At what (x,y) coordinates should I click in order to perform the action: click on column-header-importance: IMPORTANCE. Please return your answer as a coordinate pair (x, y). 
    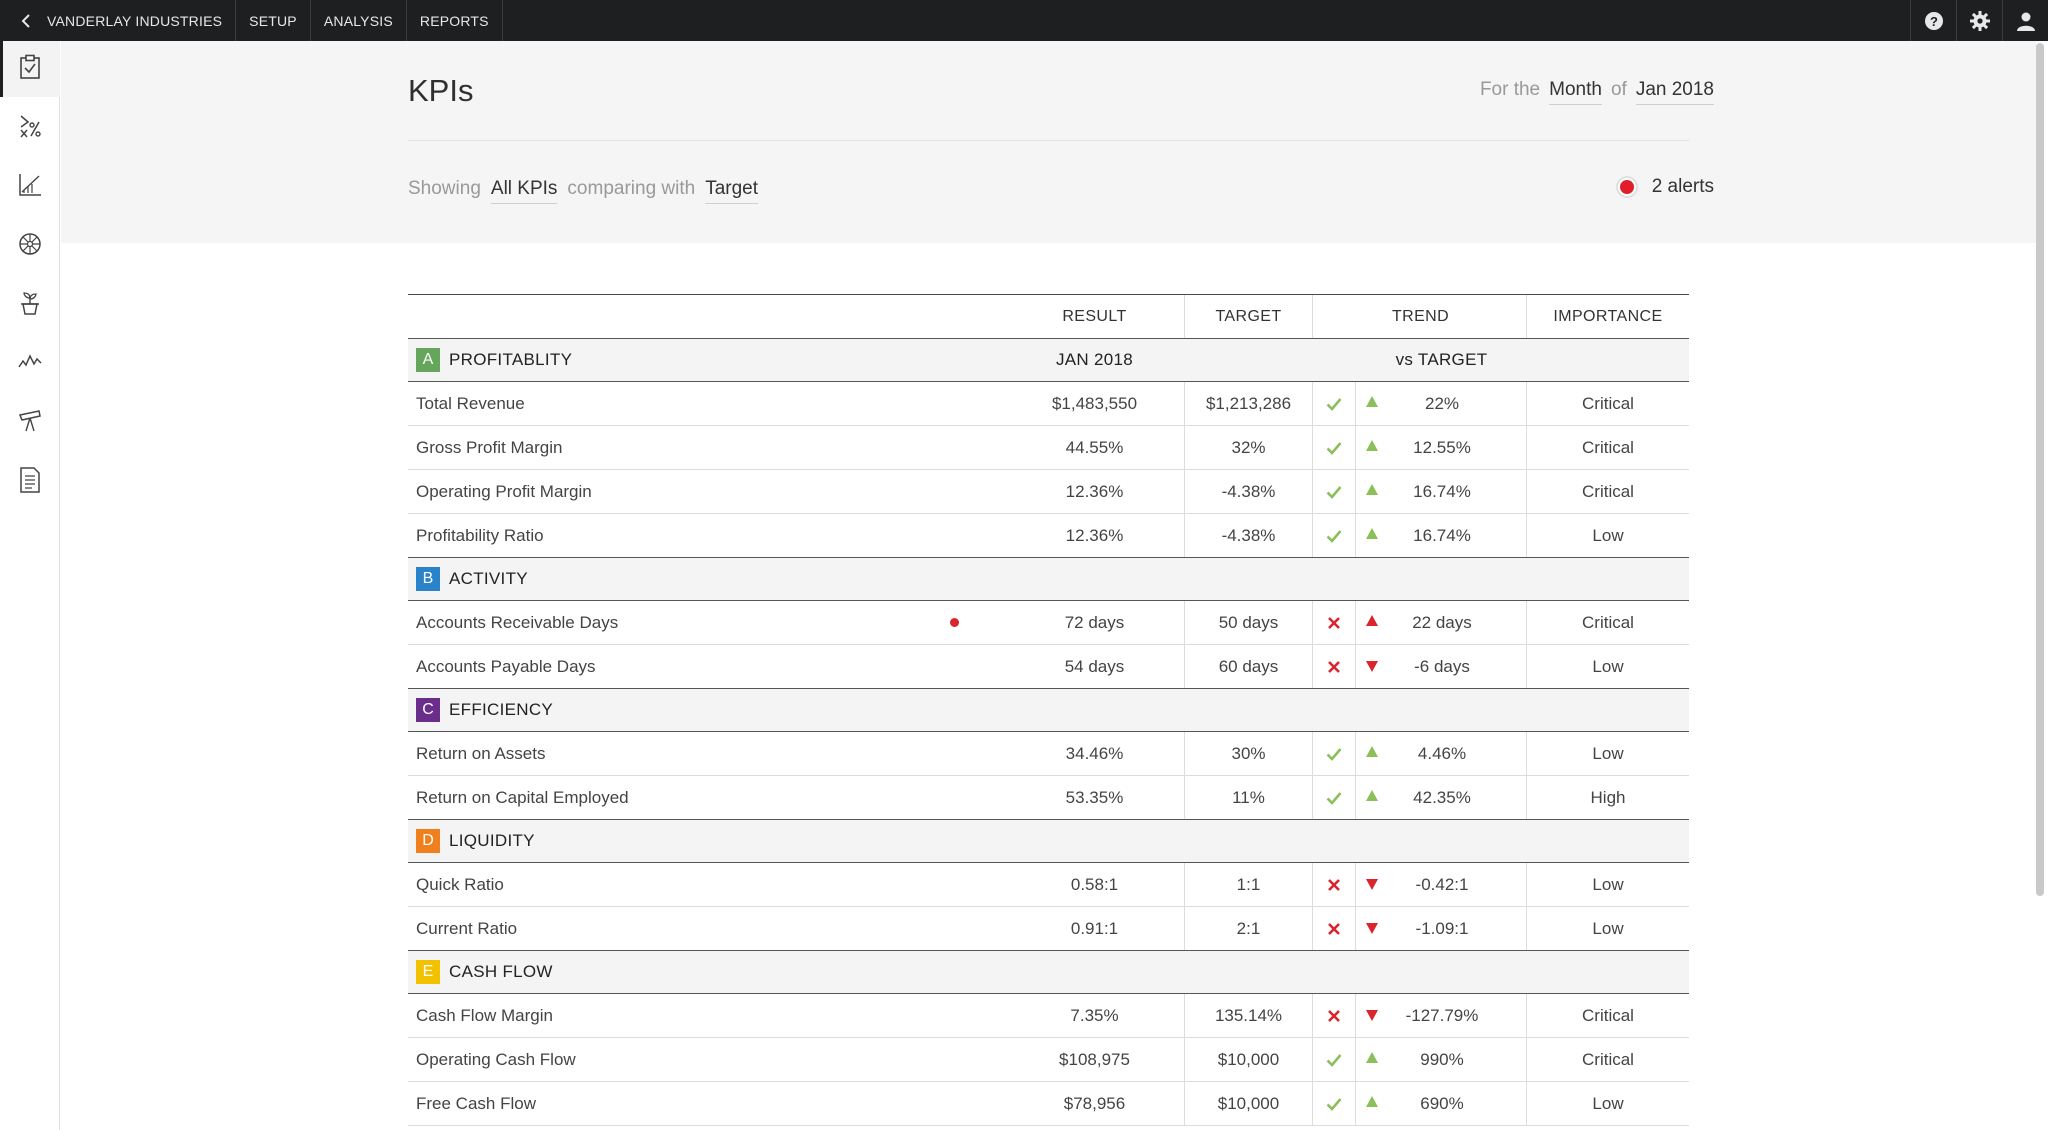
    Looking at the image, I should click on (1607, 316).